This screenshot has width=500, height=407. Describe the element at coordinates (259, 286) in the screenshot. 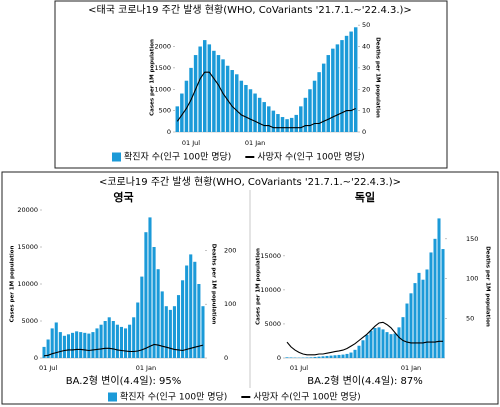

I see `y-axis-label: Cases per 1M population` at that location.